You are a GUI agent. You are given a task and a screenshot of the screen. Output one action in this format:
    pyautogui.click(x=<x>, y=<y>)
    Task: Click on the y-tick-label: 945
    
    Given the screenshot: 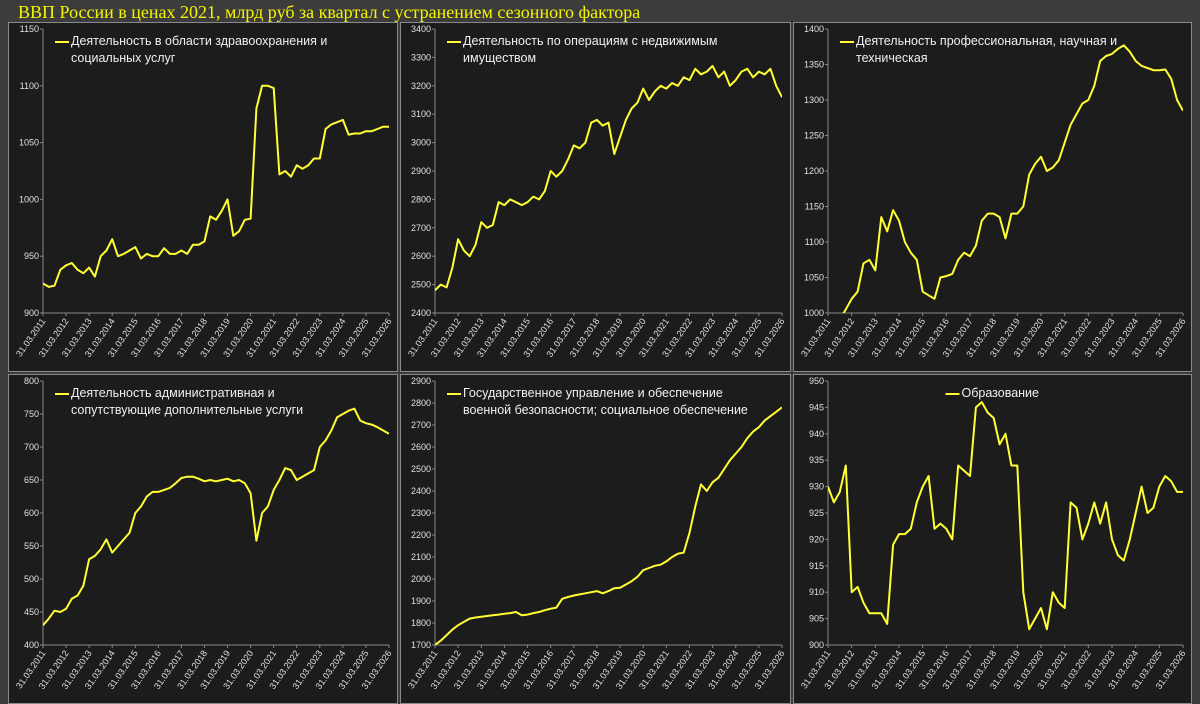 What is the action you would take?
    pyautogui.click(x=816, y=407)
    